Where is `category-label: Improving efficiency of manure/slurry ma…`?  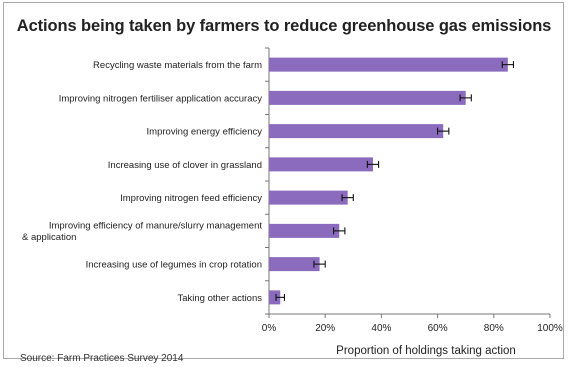 category-label: Improving efficiency of manure/slurry ma… is located at coordinates (156, 226).